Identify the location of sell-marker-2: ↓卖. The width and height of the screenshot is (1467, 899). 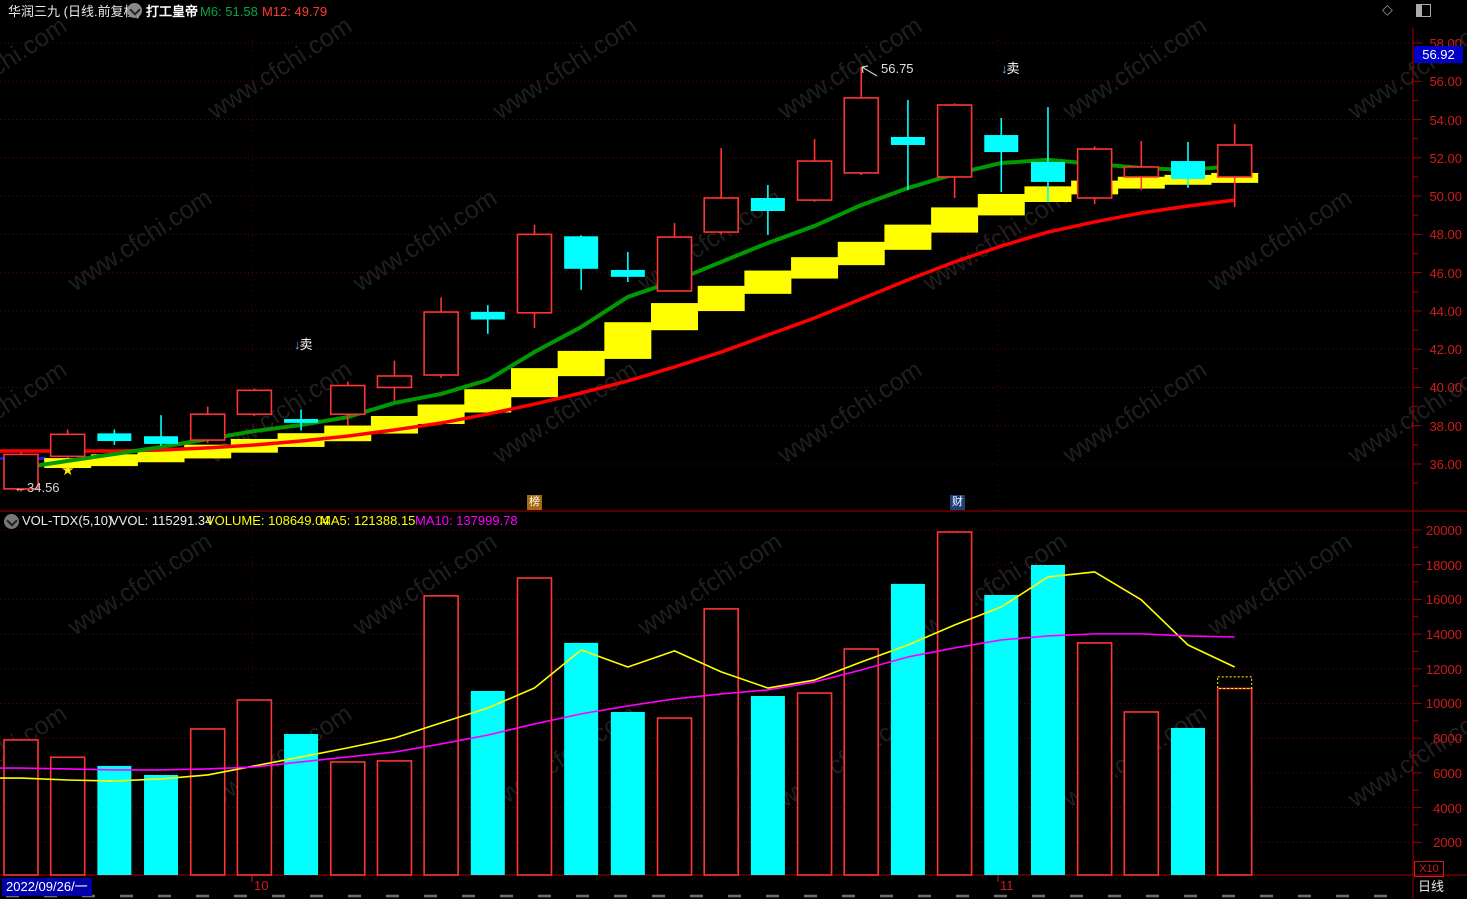
(1010, 68).